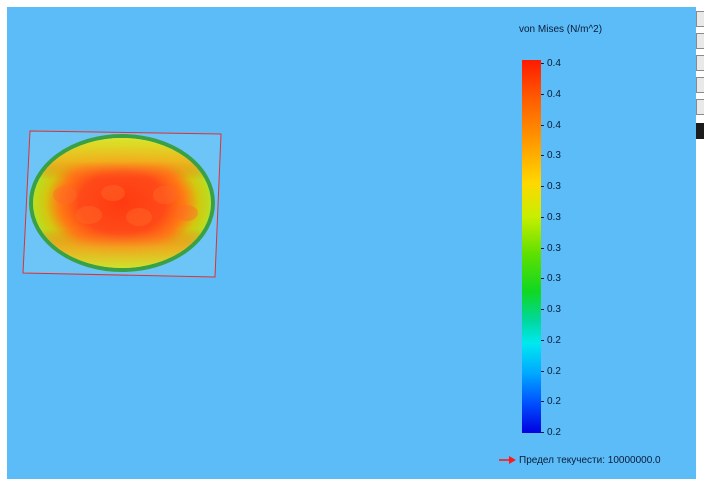 The image size is (704, 485). I want to click on side-toolbar, so click(700, 77).